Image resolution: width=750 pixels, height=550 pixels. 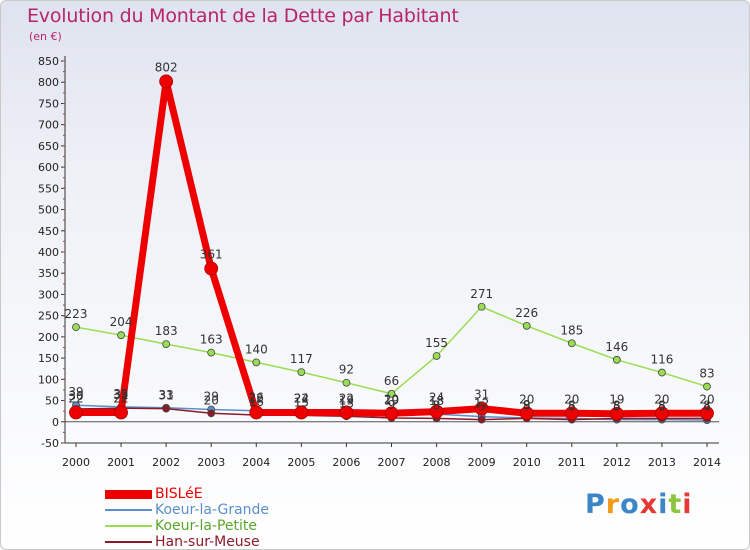 I want to click on x-tick-label: 2008, so click(x=437, y=462).